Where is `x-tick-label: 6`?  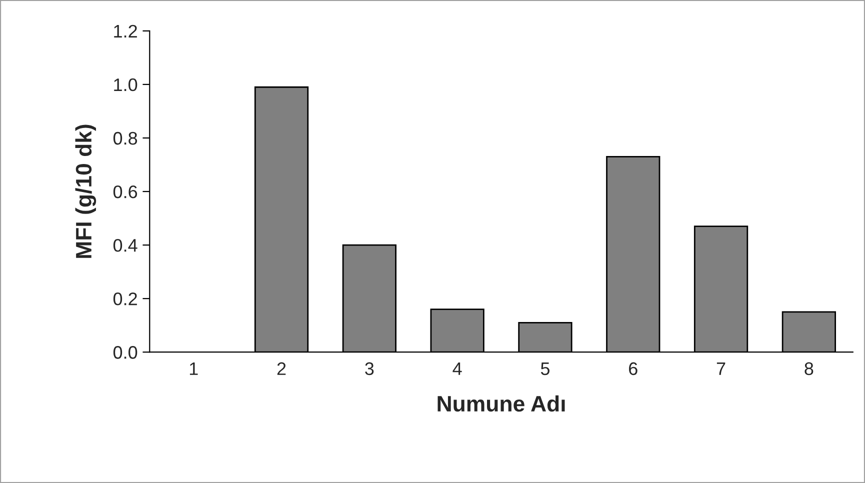 x-tick-label: 6 is located at coordinates (633, 369).